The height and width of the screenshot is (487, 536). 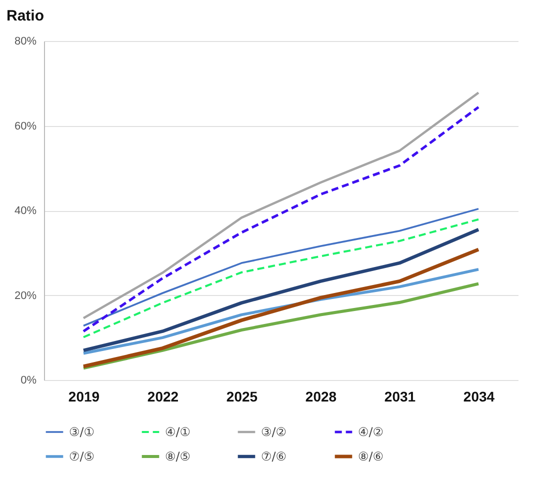 I want to click on legend-label: ⑧/⑤, so click(x=178, y=457).